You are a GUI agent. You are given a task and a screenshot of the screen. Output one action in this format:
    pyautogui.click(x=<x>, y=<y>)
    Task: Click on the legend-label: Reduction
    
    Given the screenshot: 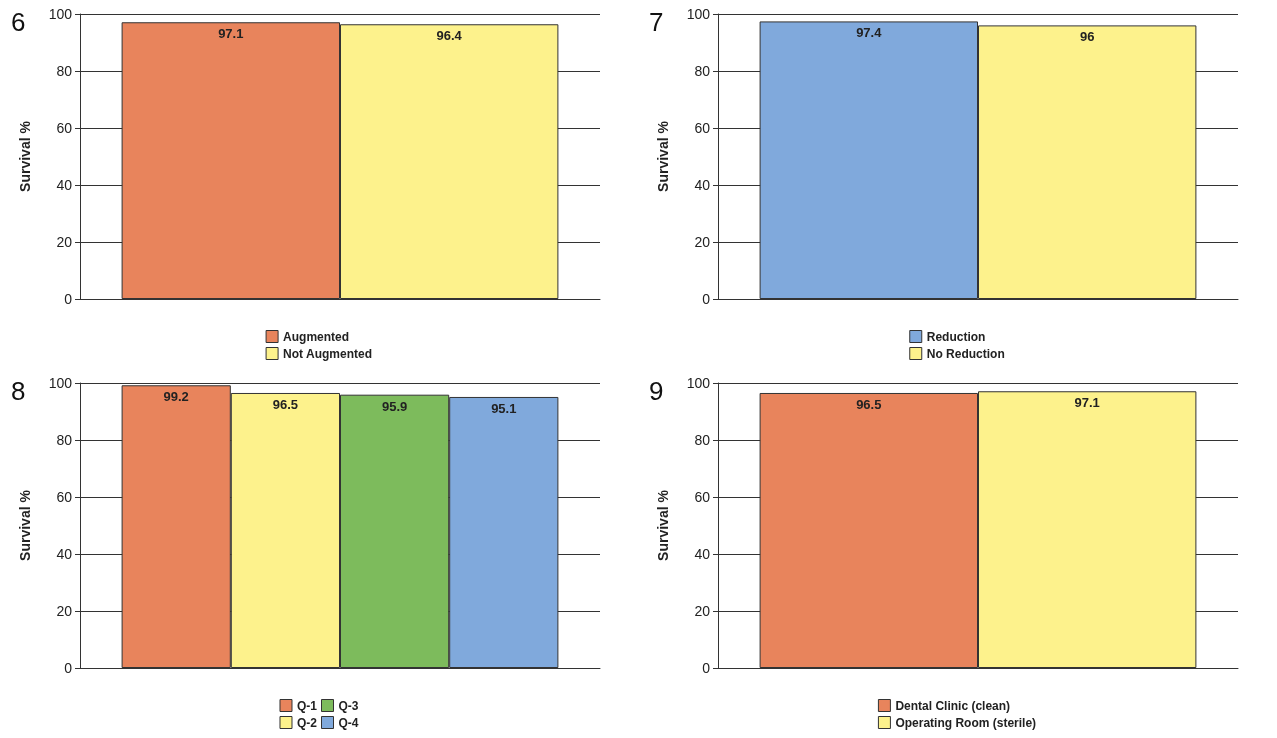 What is the action you would take?
    pyautogui.click(x=956, y=336)
    